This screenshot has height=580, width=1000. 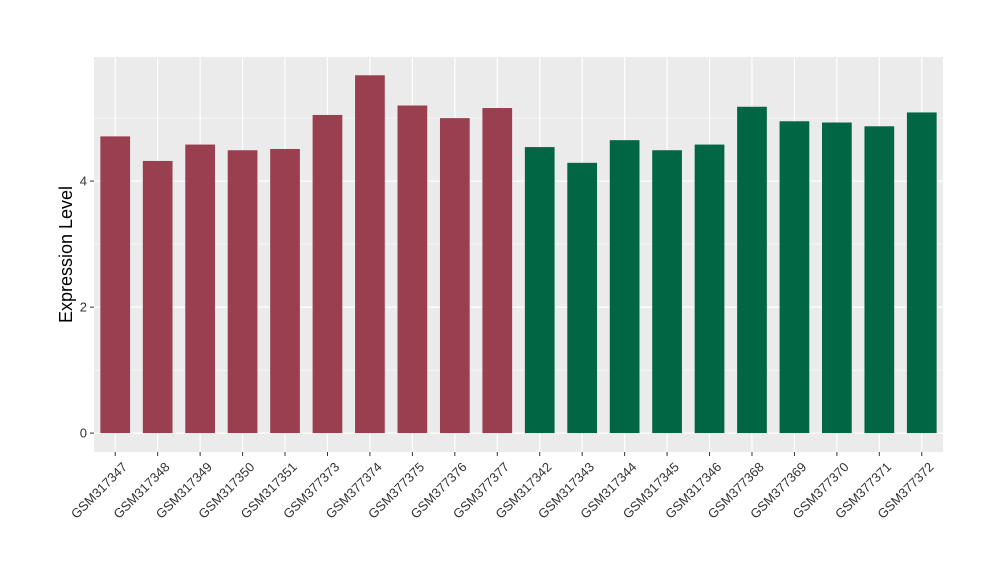 I want to click on y-tick-label: 2, so click(x=83, y=307).